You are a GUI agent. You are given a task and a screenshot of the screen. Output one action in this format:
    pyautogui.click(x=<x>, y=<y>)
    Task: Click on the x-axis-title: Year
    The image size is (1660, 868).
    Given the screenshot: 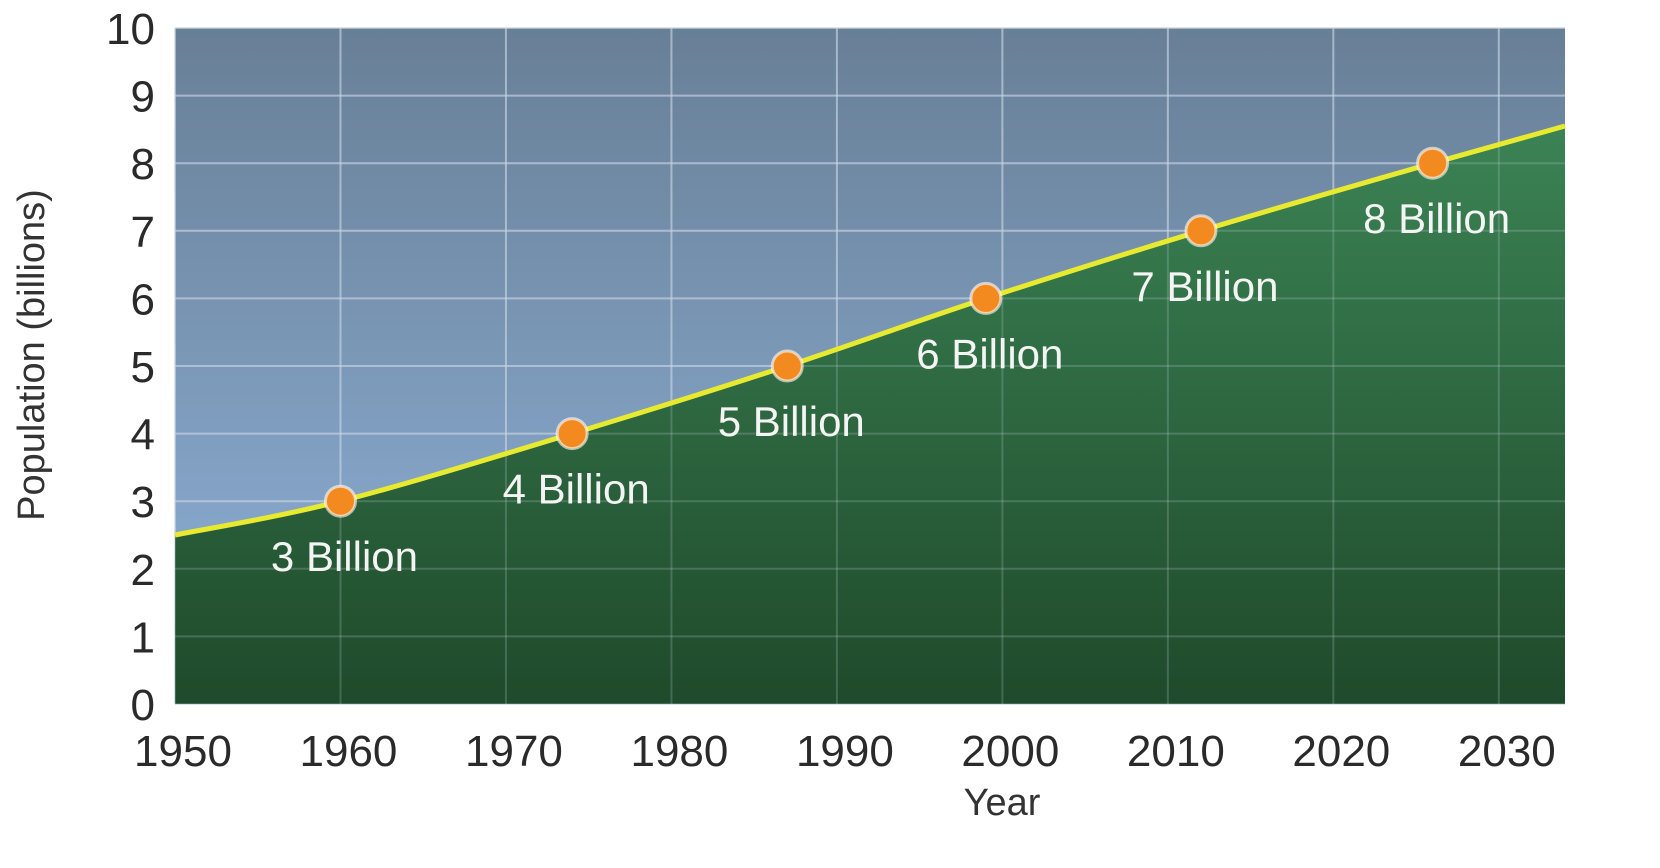 What is the action you would take?
    pyautogui.click(x=1002, y=803)
    